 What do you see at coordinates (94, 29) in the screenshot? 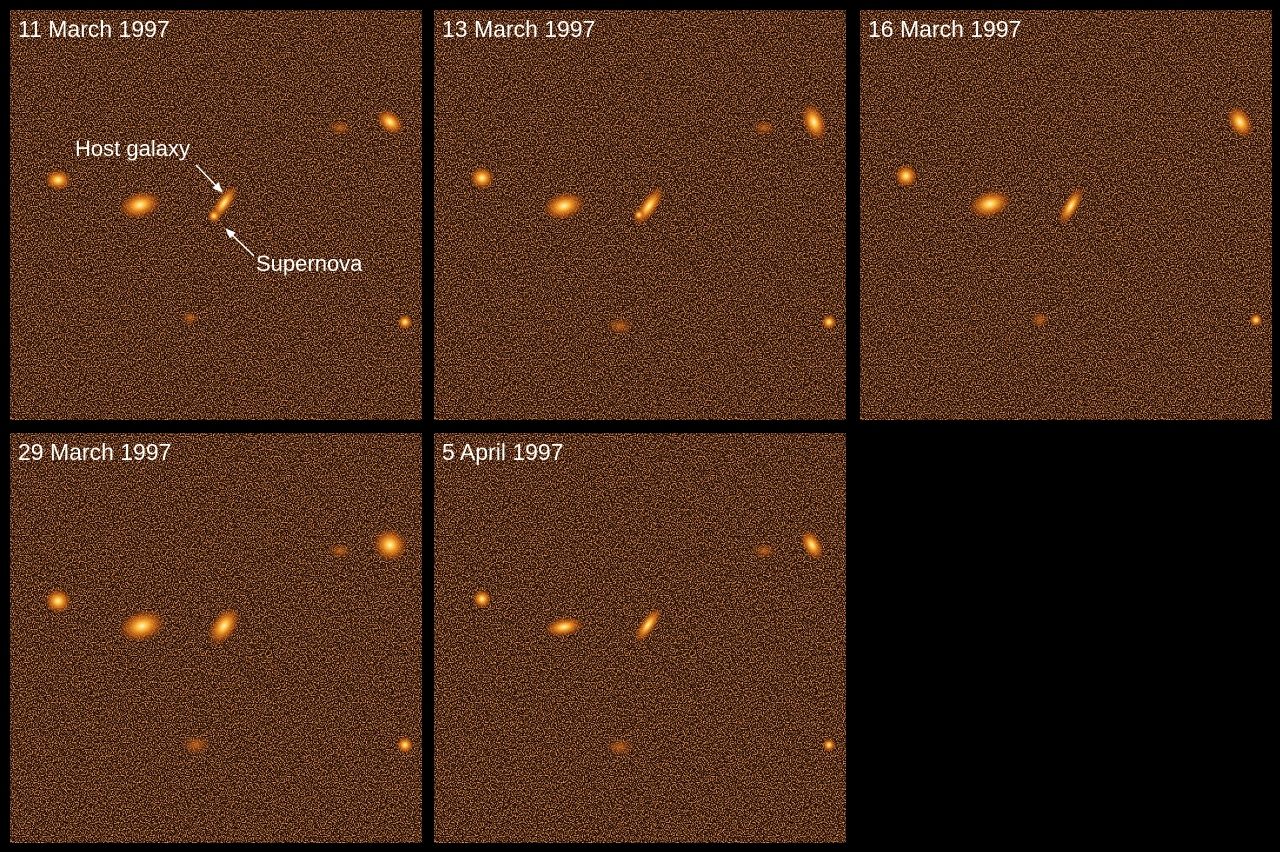
I see `panel-date-label: 11 March 1997` at bounding box center [94, 29].